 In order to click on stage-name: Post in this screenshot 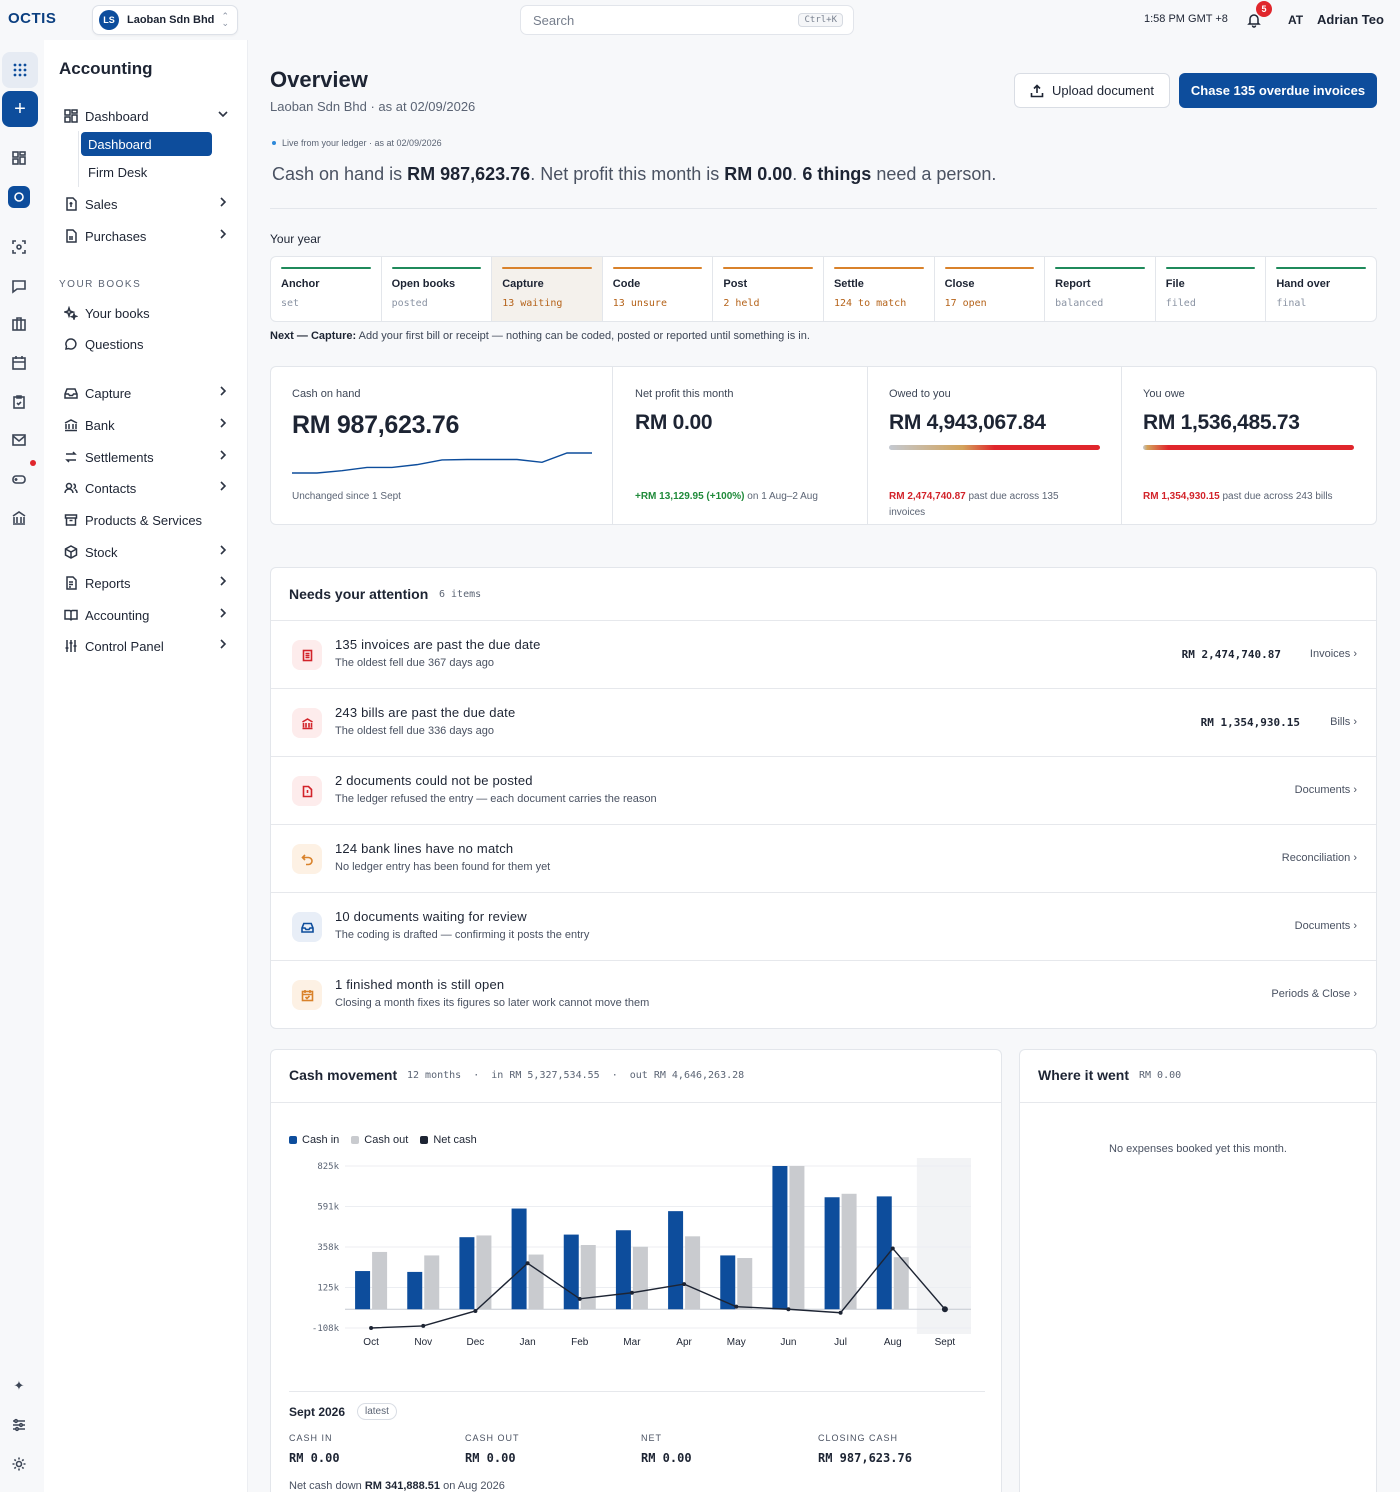, I will do `click(735, 284)`.